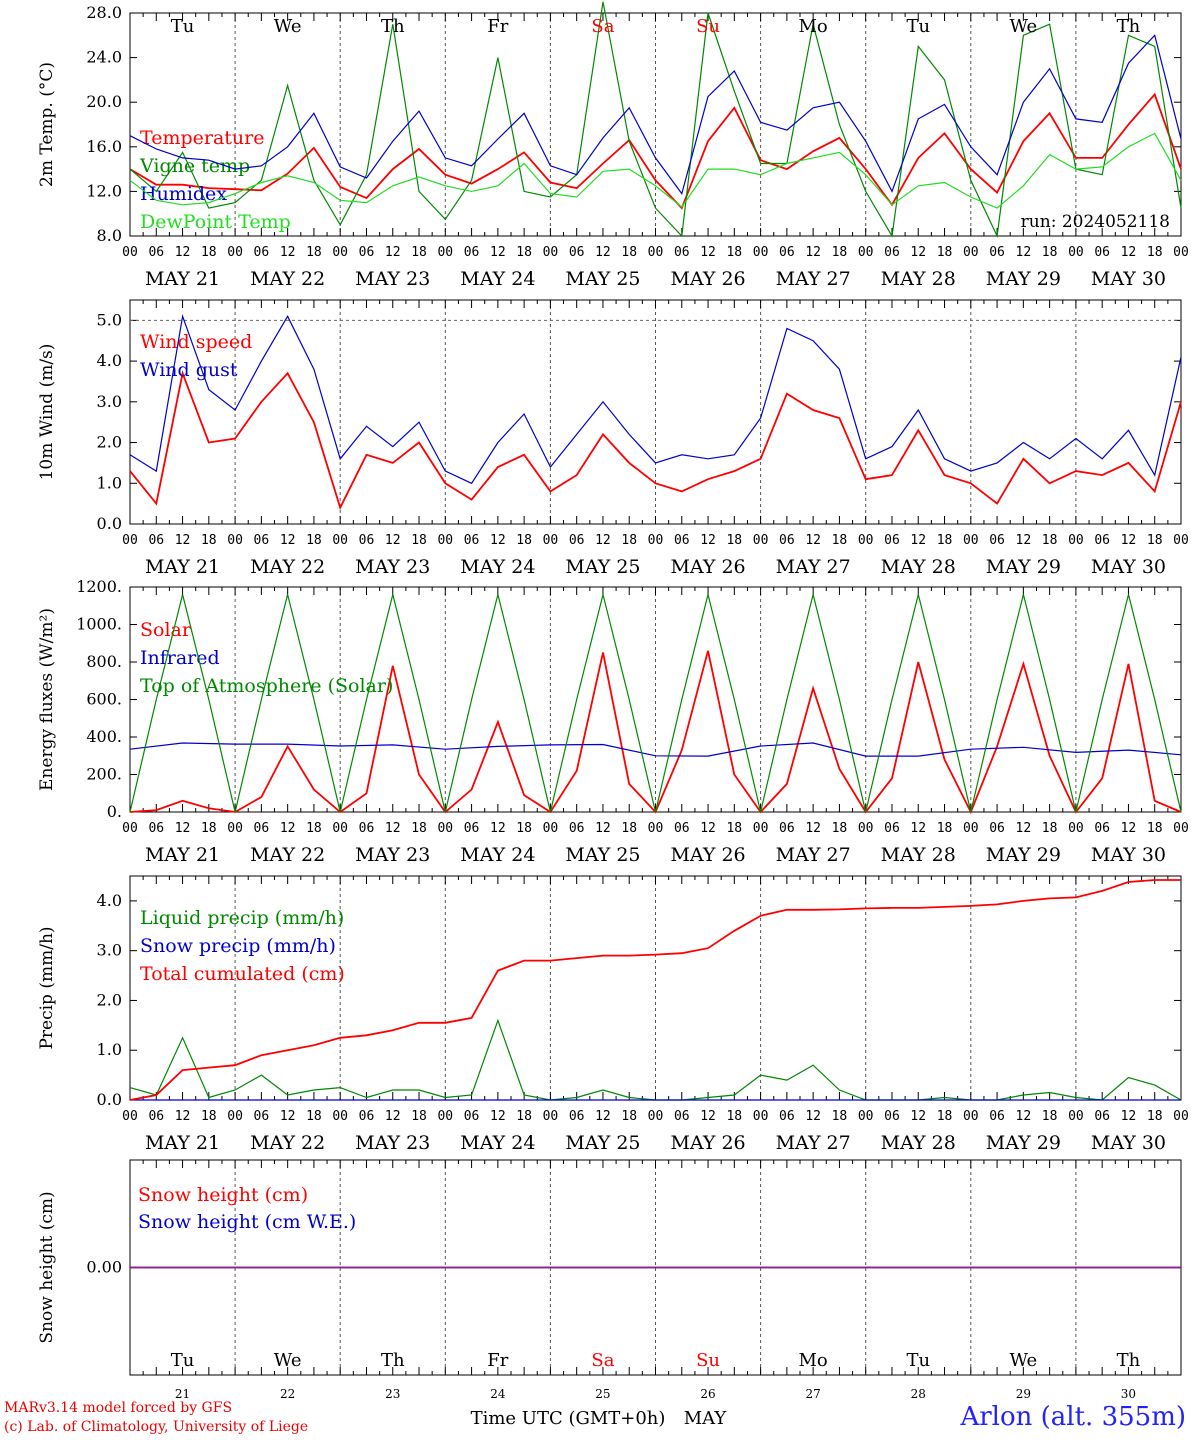 The image size is (1194, 1440). I want to click on day-number-label: 24, so click(498, 1394).